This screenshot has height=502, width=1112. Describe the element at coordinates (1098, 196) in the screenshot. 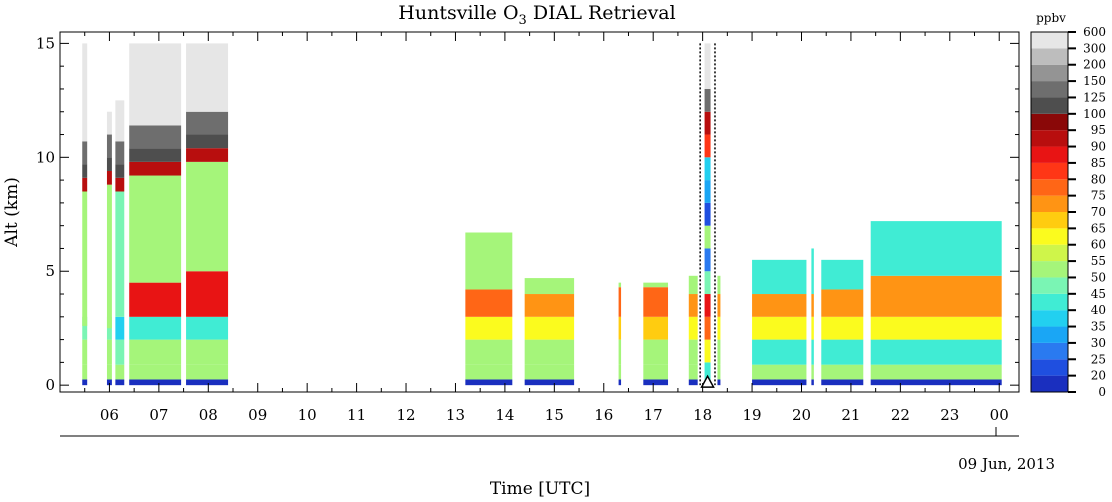

I see `colorbar-label: 75` at that location.